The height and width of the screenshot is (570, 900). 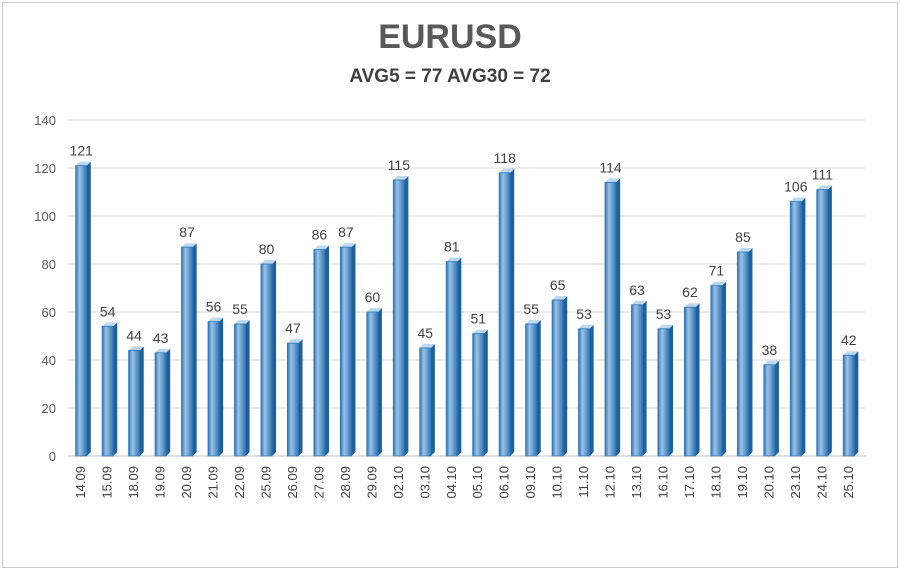 What do you see at coordinates (795, 482) in the screenshot?
I see `x-tick-label: 23.10` at bounding box center [795, 482].